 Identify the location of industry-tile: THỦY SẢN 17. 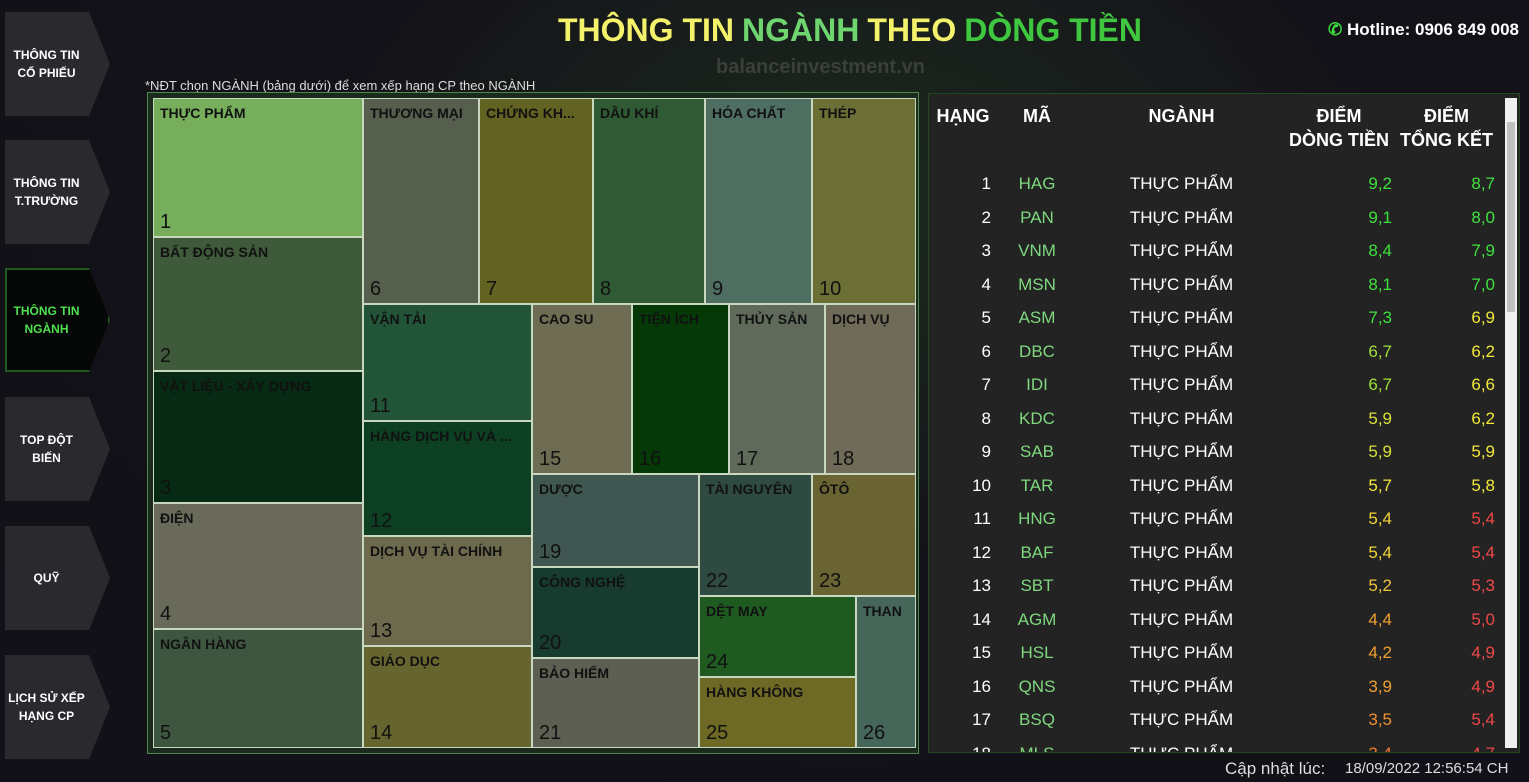
(777, 389).